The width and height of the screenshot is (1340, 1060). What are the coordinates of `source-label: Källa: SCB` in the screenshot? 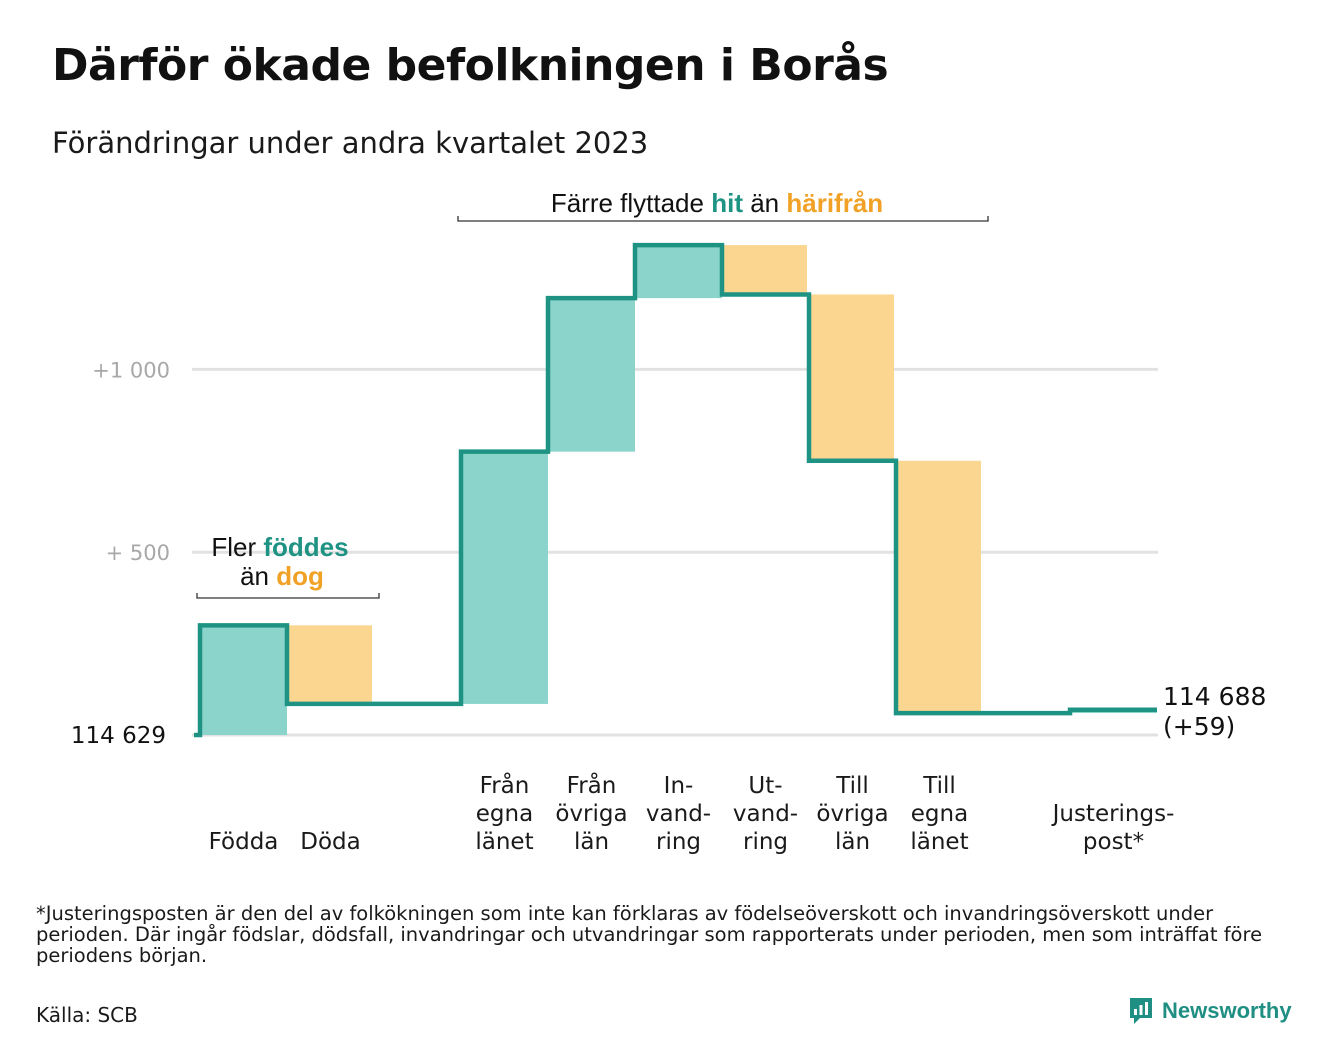 It's located at (87, 1015).